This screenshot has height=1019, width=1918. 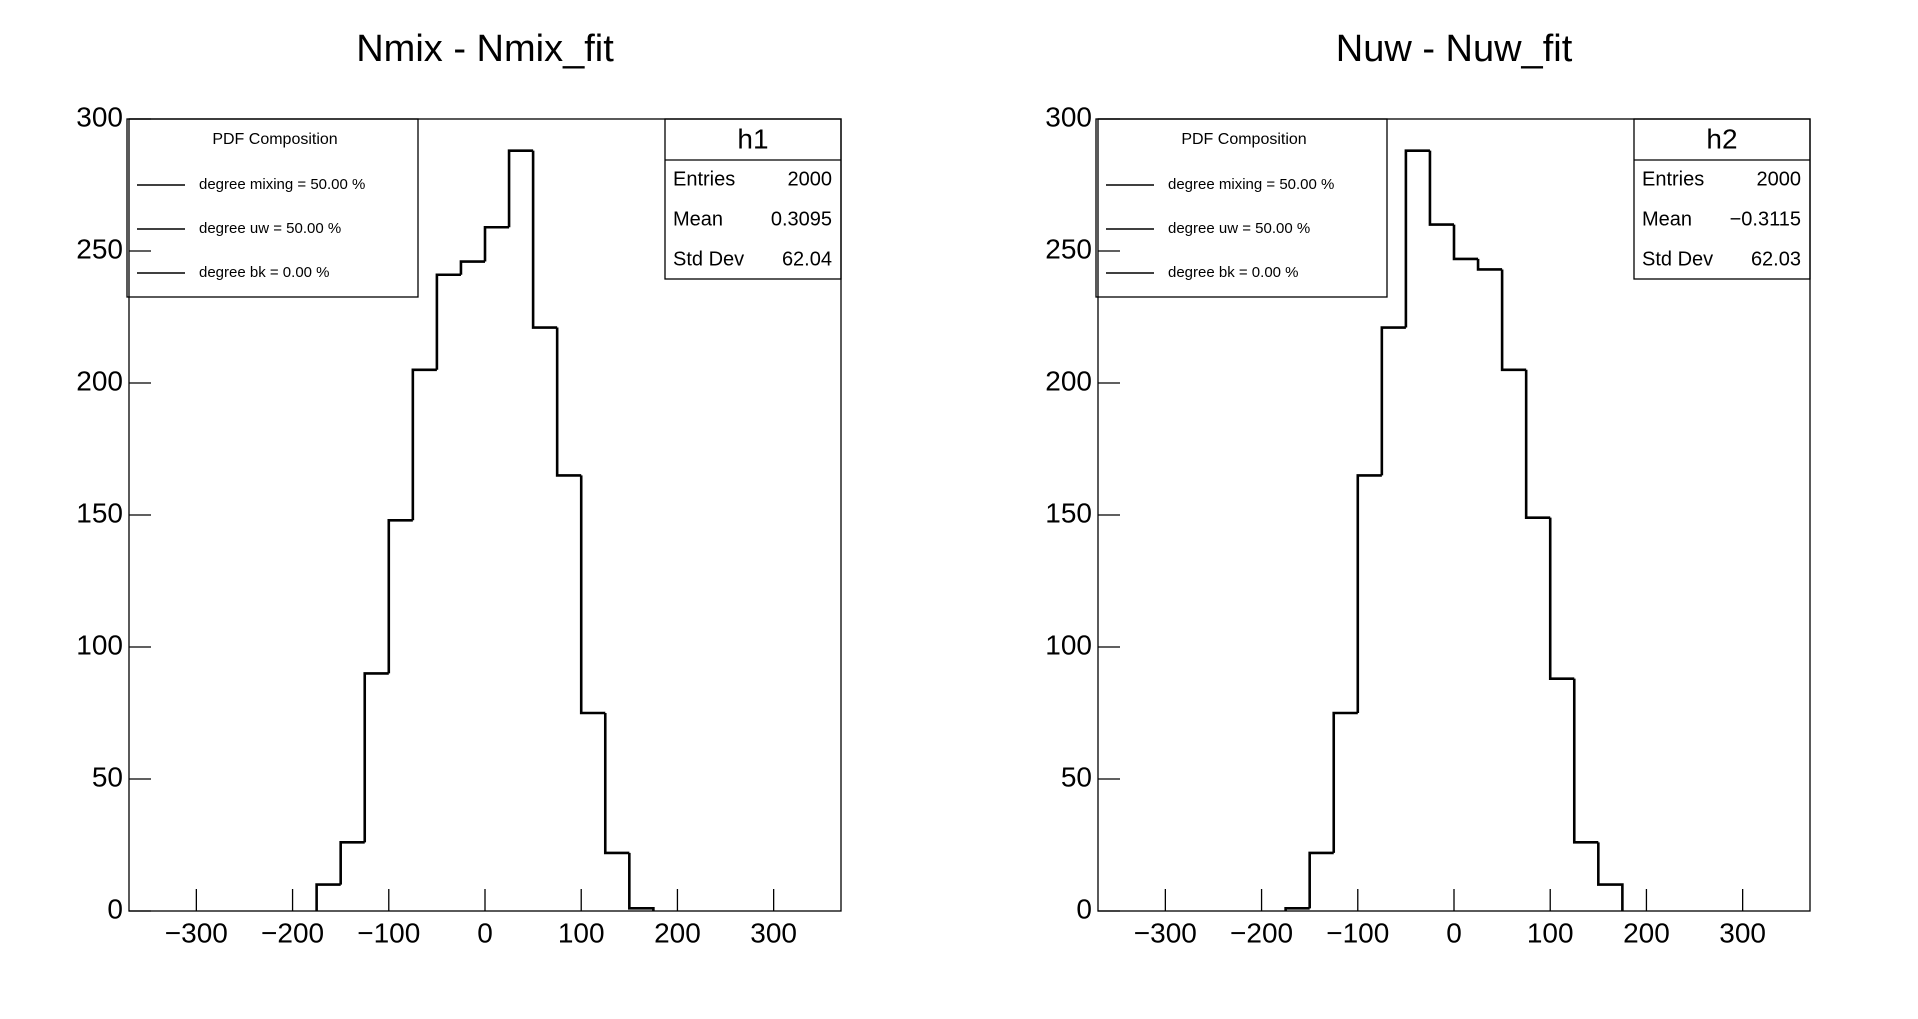 I want to click on stats-value: 0.3095, so click(x=801, y=219).